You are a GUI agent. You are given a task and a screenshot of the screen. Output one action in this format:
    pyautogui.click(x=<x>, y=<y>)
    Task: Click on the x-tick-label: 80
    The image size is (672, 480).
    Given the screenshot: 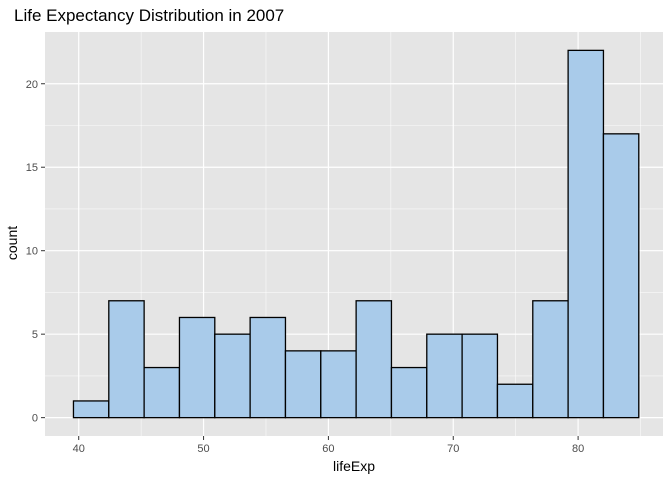 What is the action you would take?
    pyautogui.click(x=578, y=449)
    